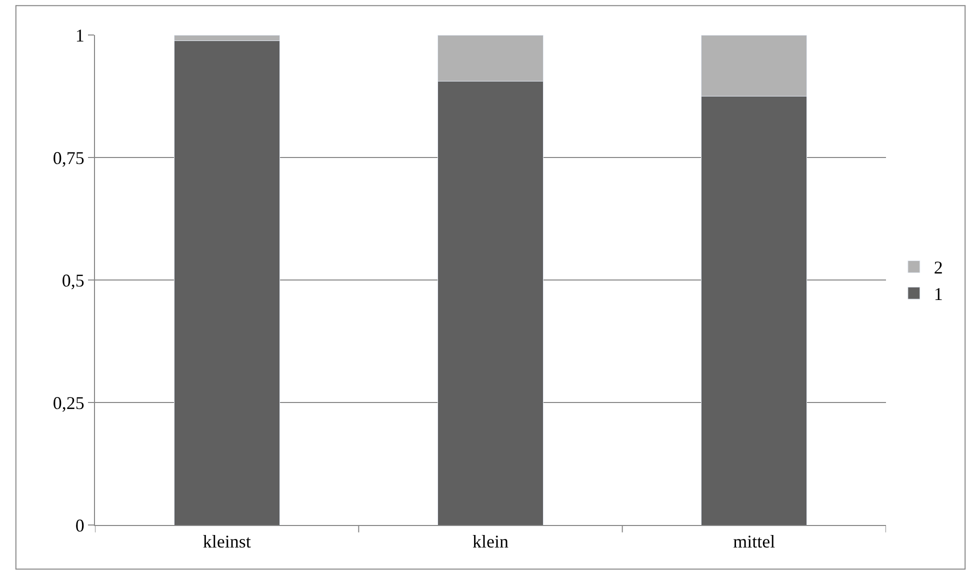  What do you see at coordinates (938, 268) in the screenshot?
I see `legend-label: 2` at bounding box center [938, 268].